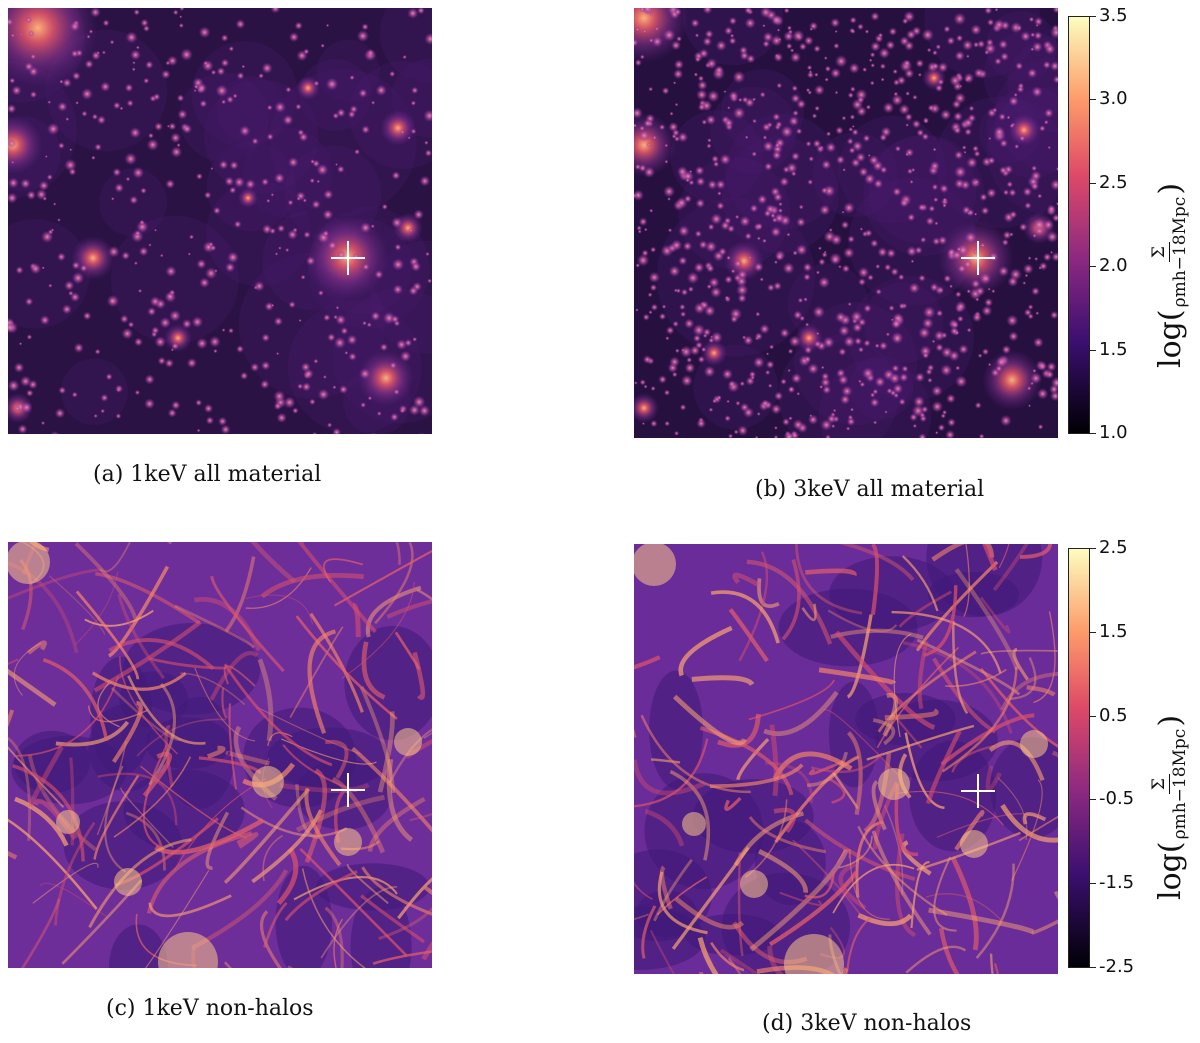  What do you see at coordinates (978, 791) in the screenshot?
I see `crosshair-marker` at bounding box center [978, 791].